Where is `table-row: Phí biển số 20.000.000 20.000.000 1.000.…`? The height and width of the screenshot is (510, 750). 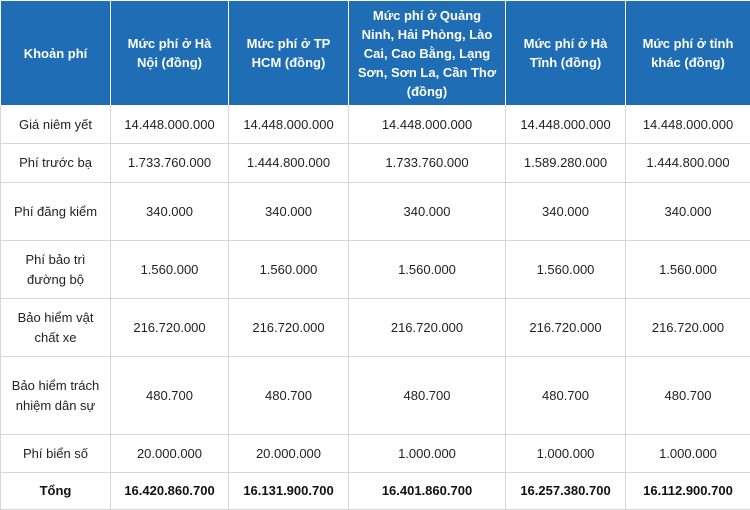 table-row: Phí biển số 20.000.000 20.000.000 1.000.… is located at coordinates (375, 454).